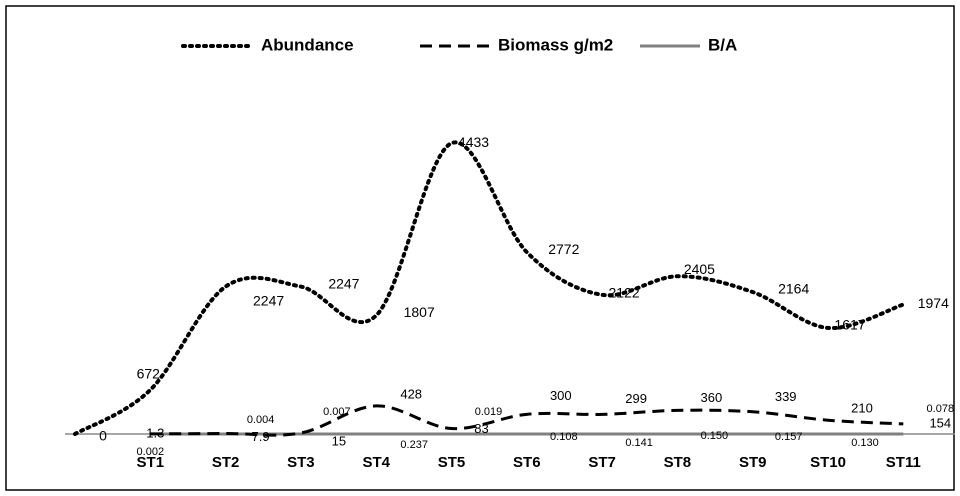  I want to click on x-tick-label: ST2, so click(226, 462).